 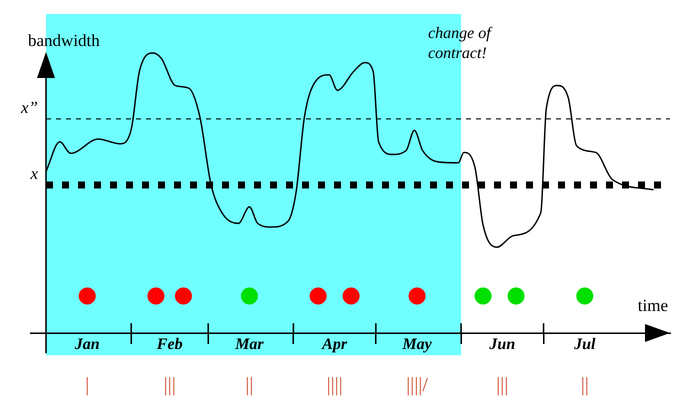 I want to click on ref-line-label: x”, so click(x=29, y=107).